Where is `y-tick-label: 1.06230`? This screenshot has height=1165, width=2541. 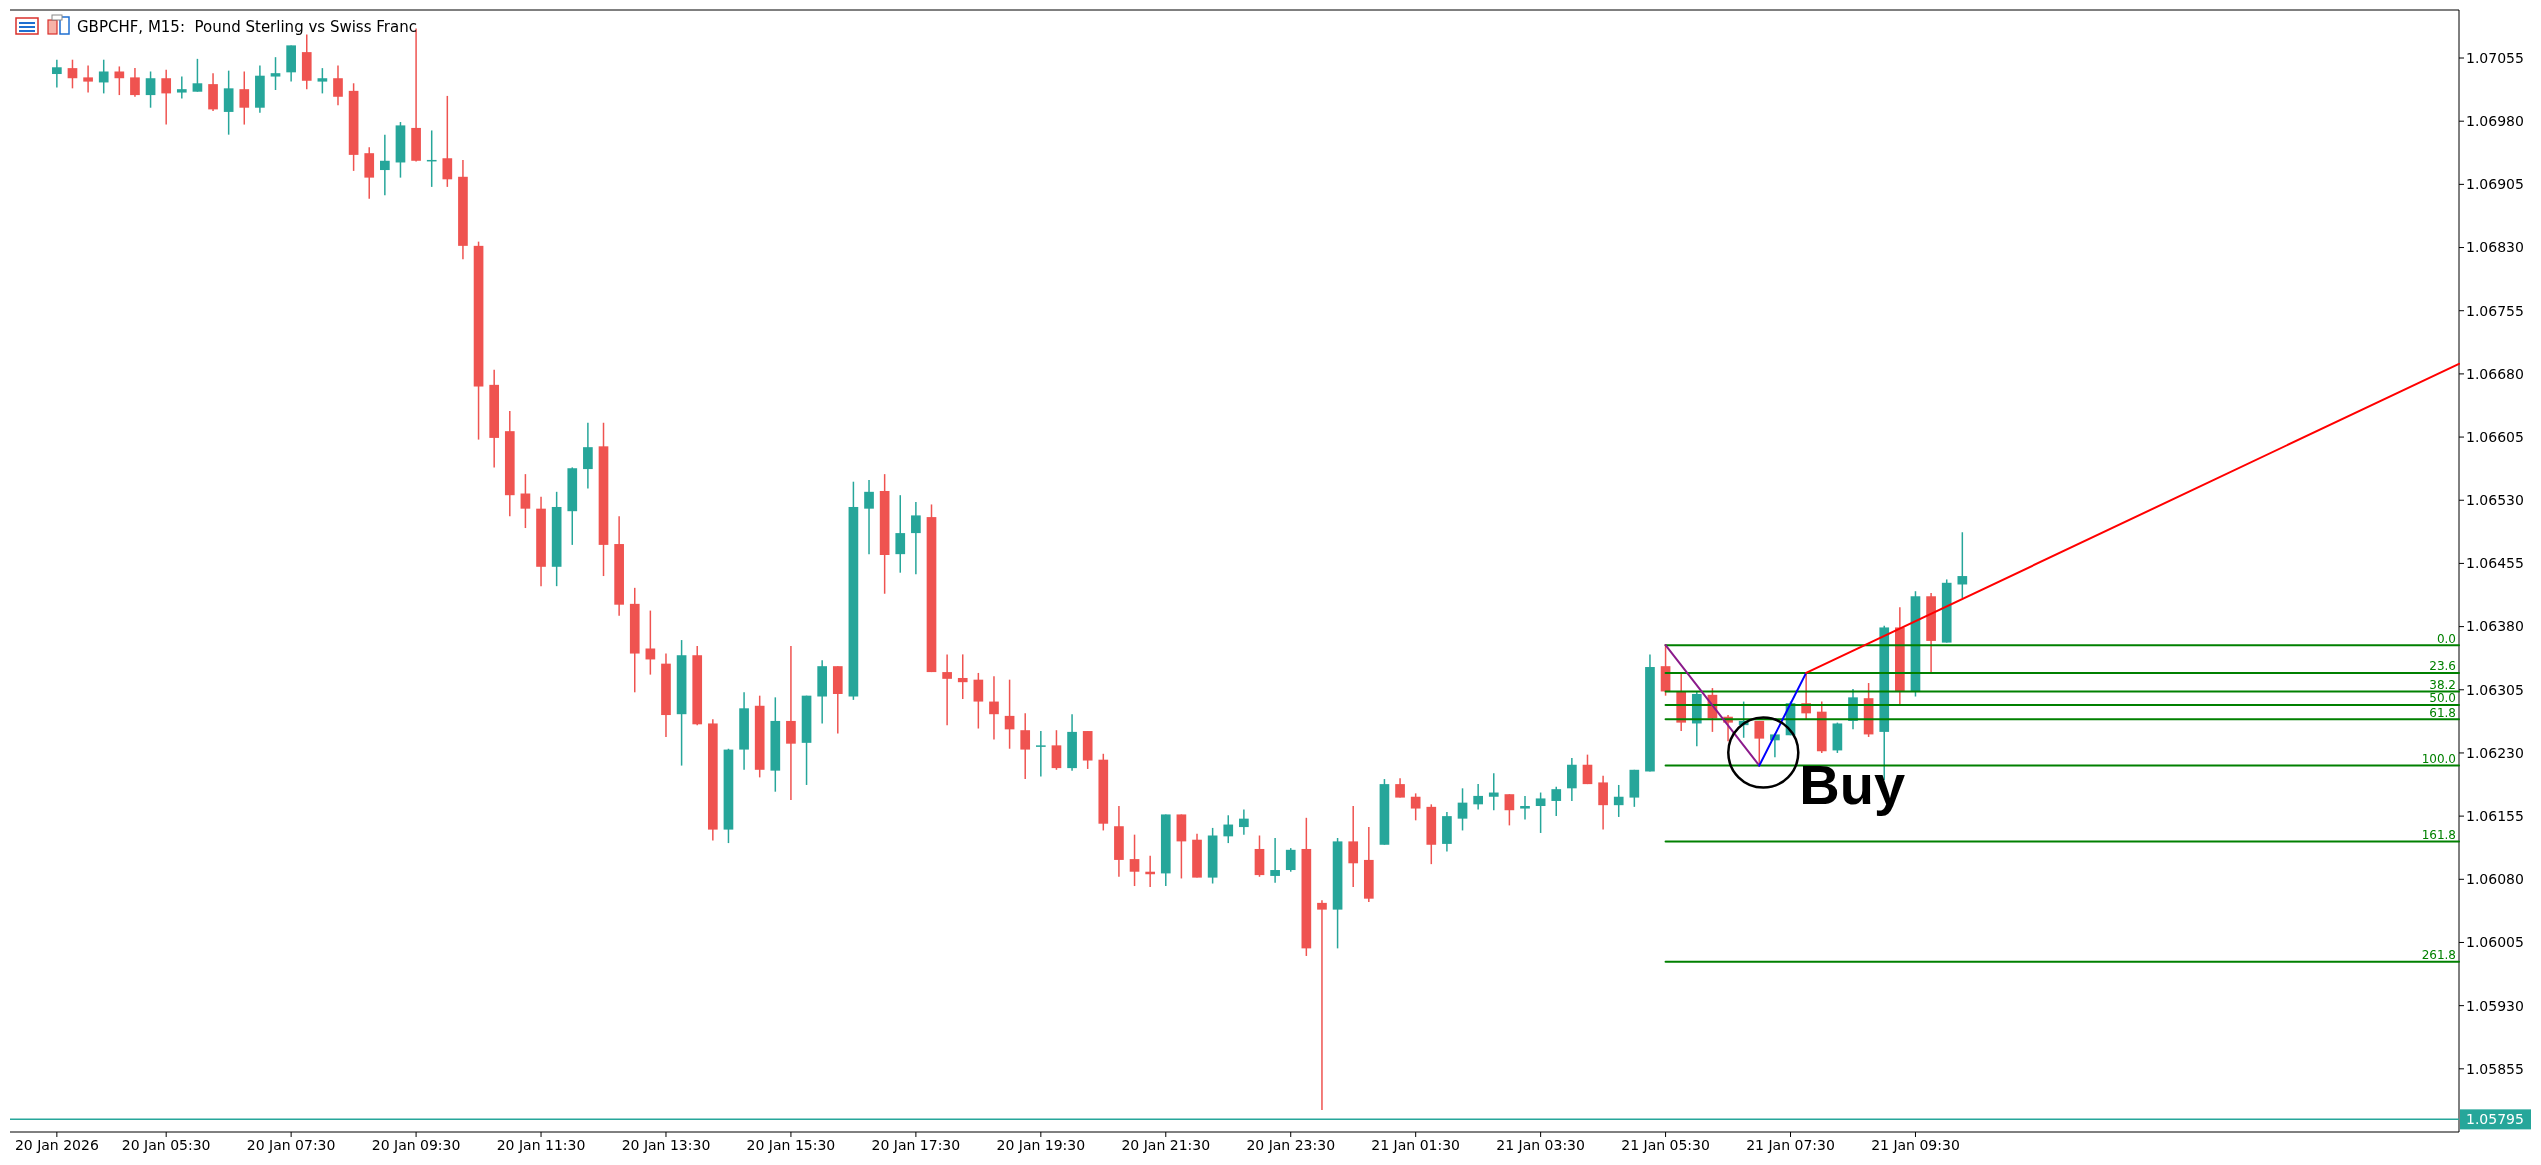 y-tick-label: 1.06230 is located at coordinates (2495, 752).